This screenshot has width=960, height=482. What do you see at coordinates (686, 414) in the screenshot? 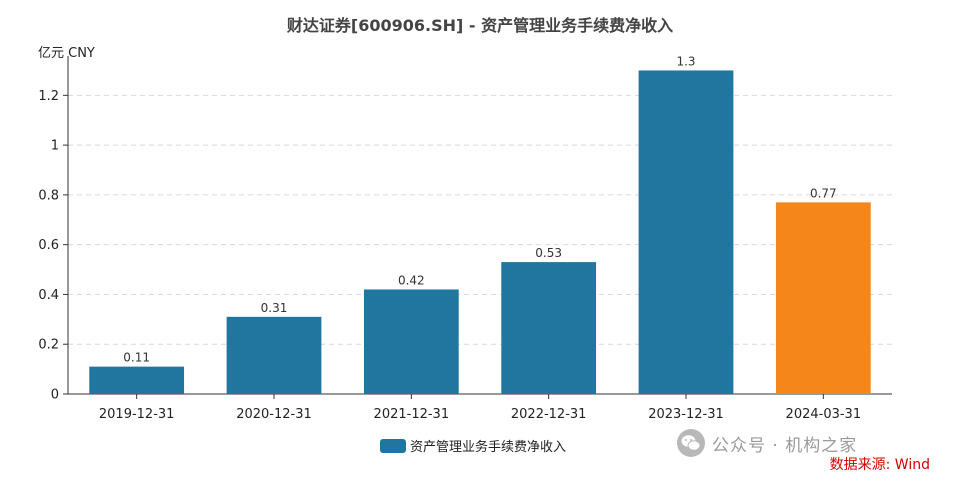
I see `x-tick-label: 2023-12-31` at bounding box center [686, 414].